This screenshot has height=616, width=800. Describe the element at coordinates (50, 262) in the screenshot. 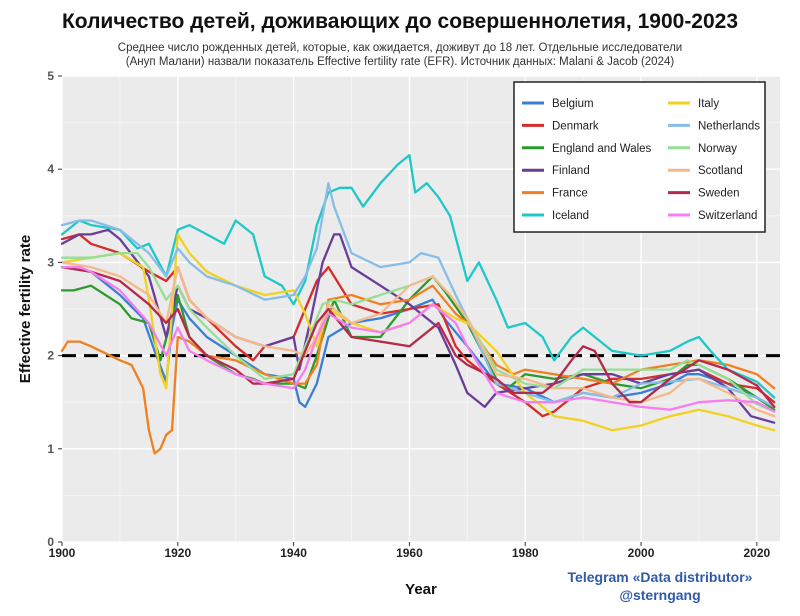

I see `y-tick-label: 3` at that location.